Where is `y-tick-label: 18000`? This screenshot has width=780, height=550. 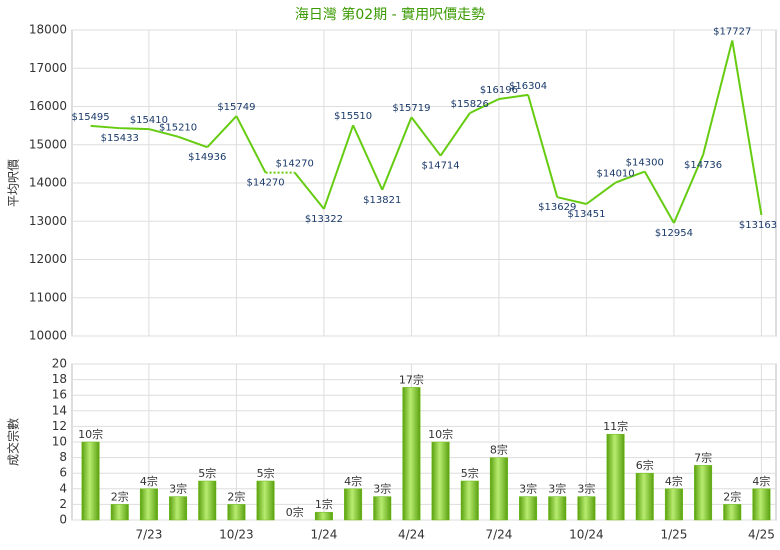
y-tick-label: 18000 is located at coordinates (48, 30).